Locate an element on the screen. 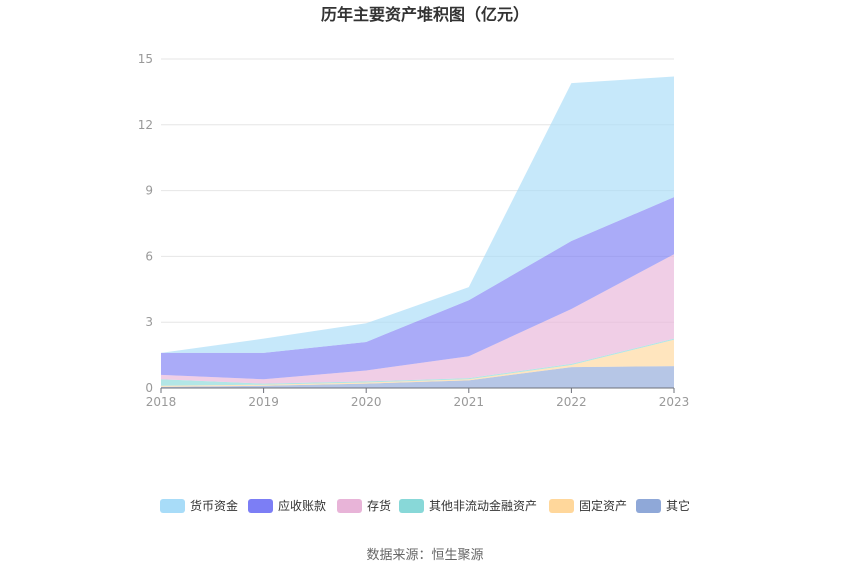 The width and height of the screenshot is (850, 575). legend-item: 应收账款 is located at coordinates (287, 505).